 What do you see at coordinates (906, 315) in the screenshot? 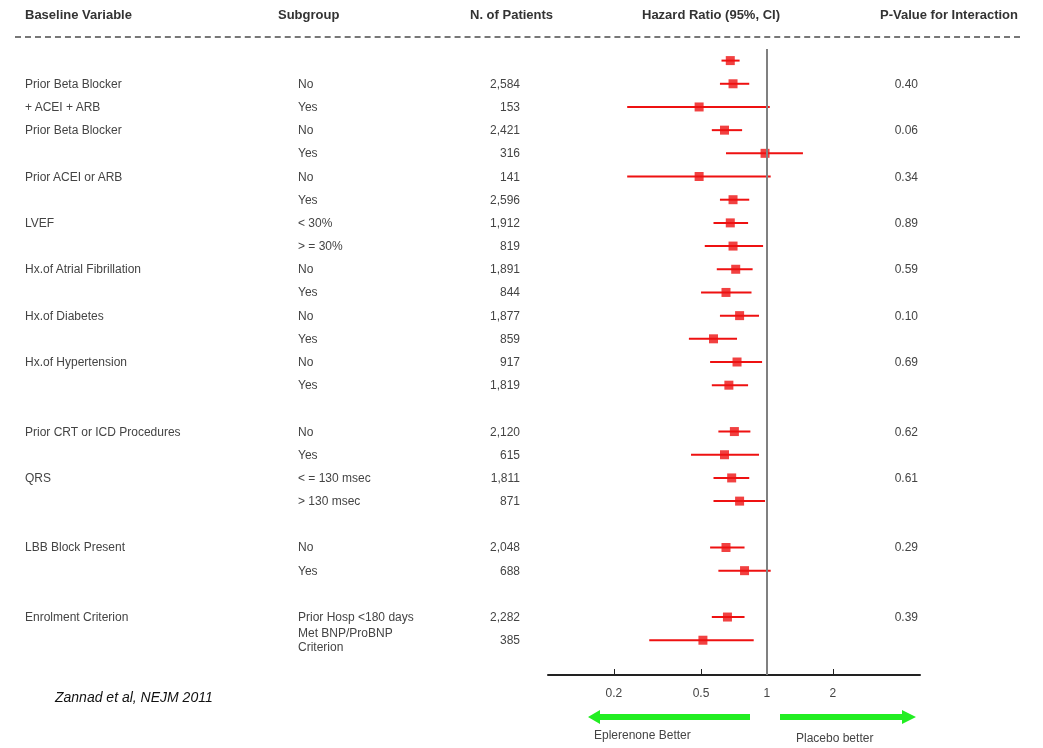
I see `y2-tick-label: 0.10` at bounding box center [906, 315].